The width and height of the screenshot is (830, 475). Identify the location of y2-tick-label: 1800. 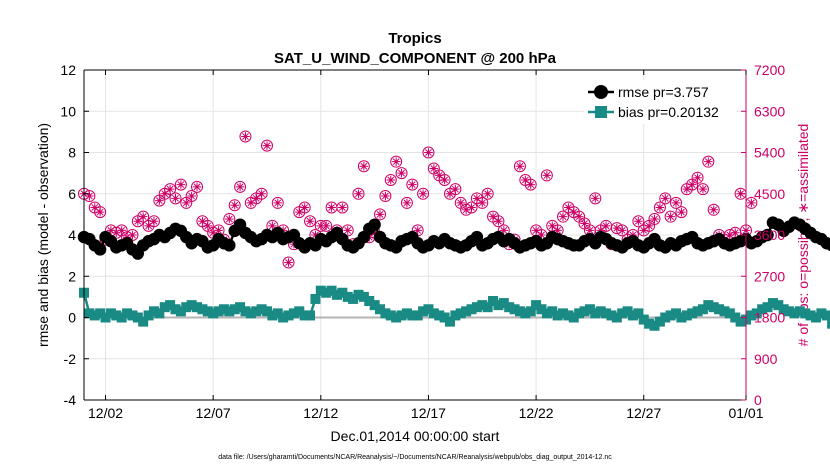
(769, 318).